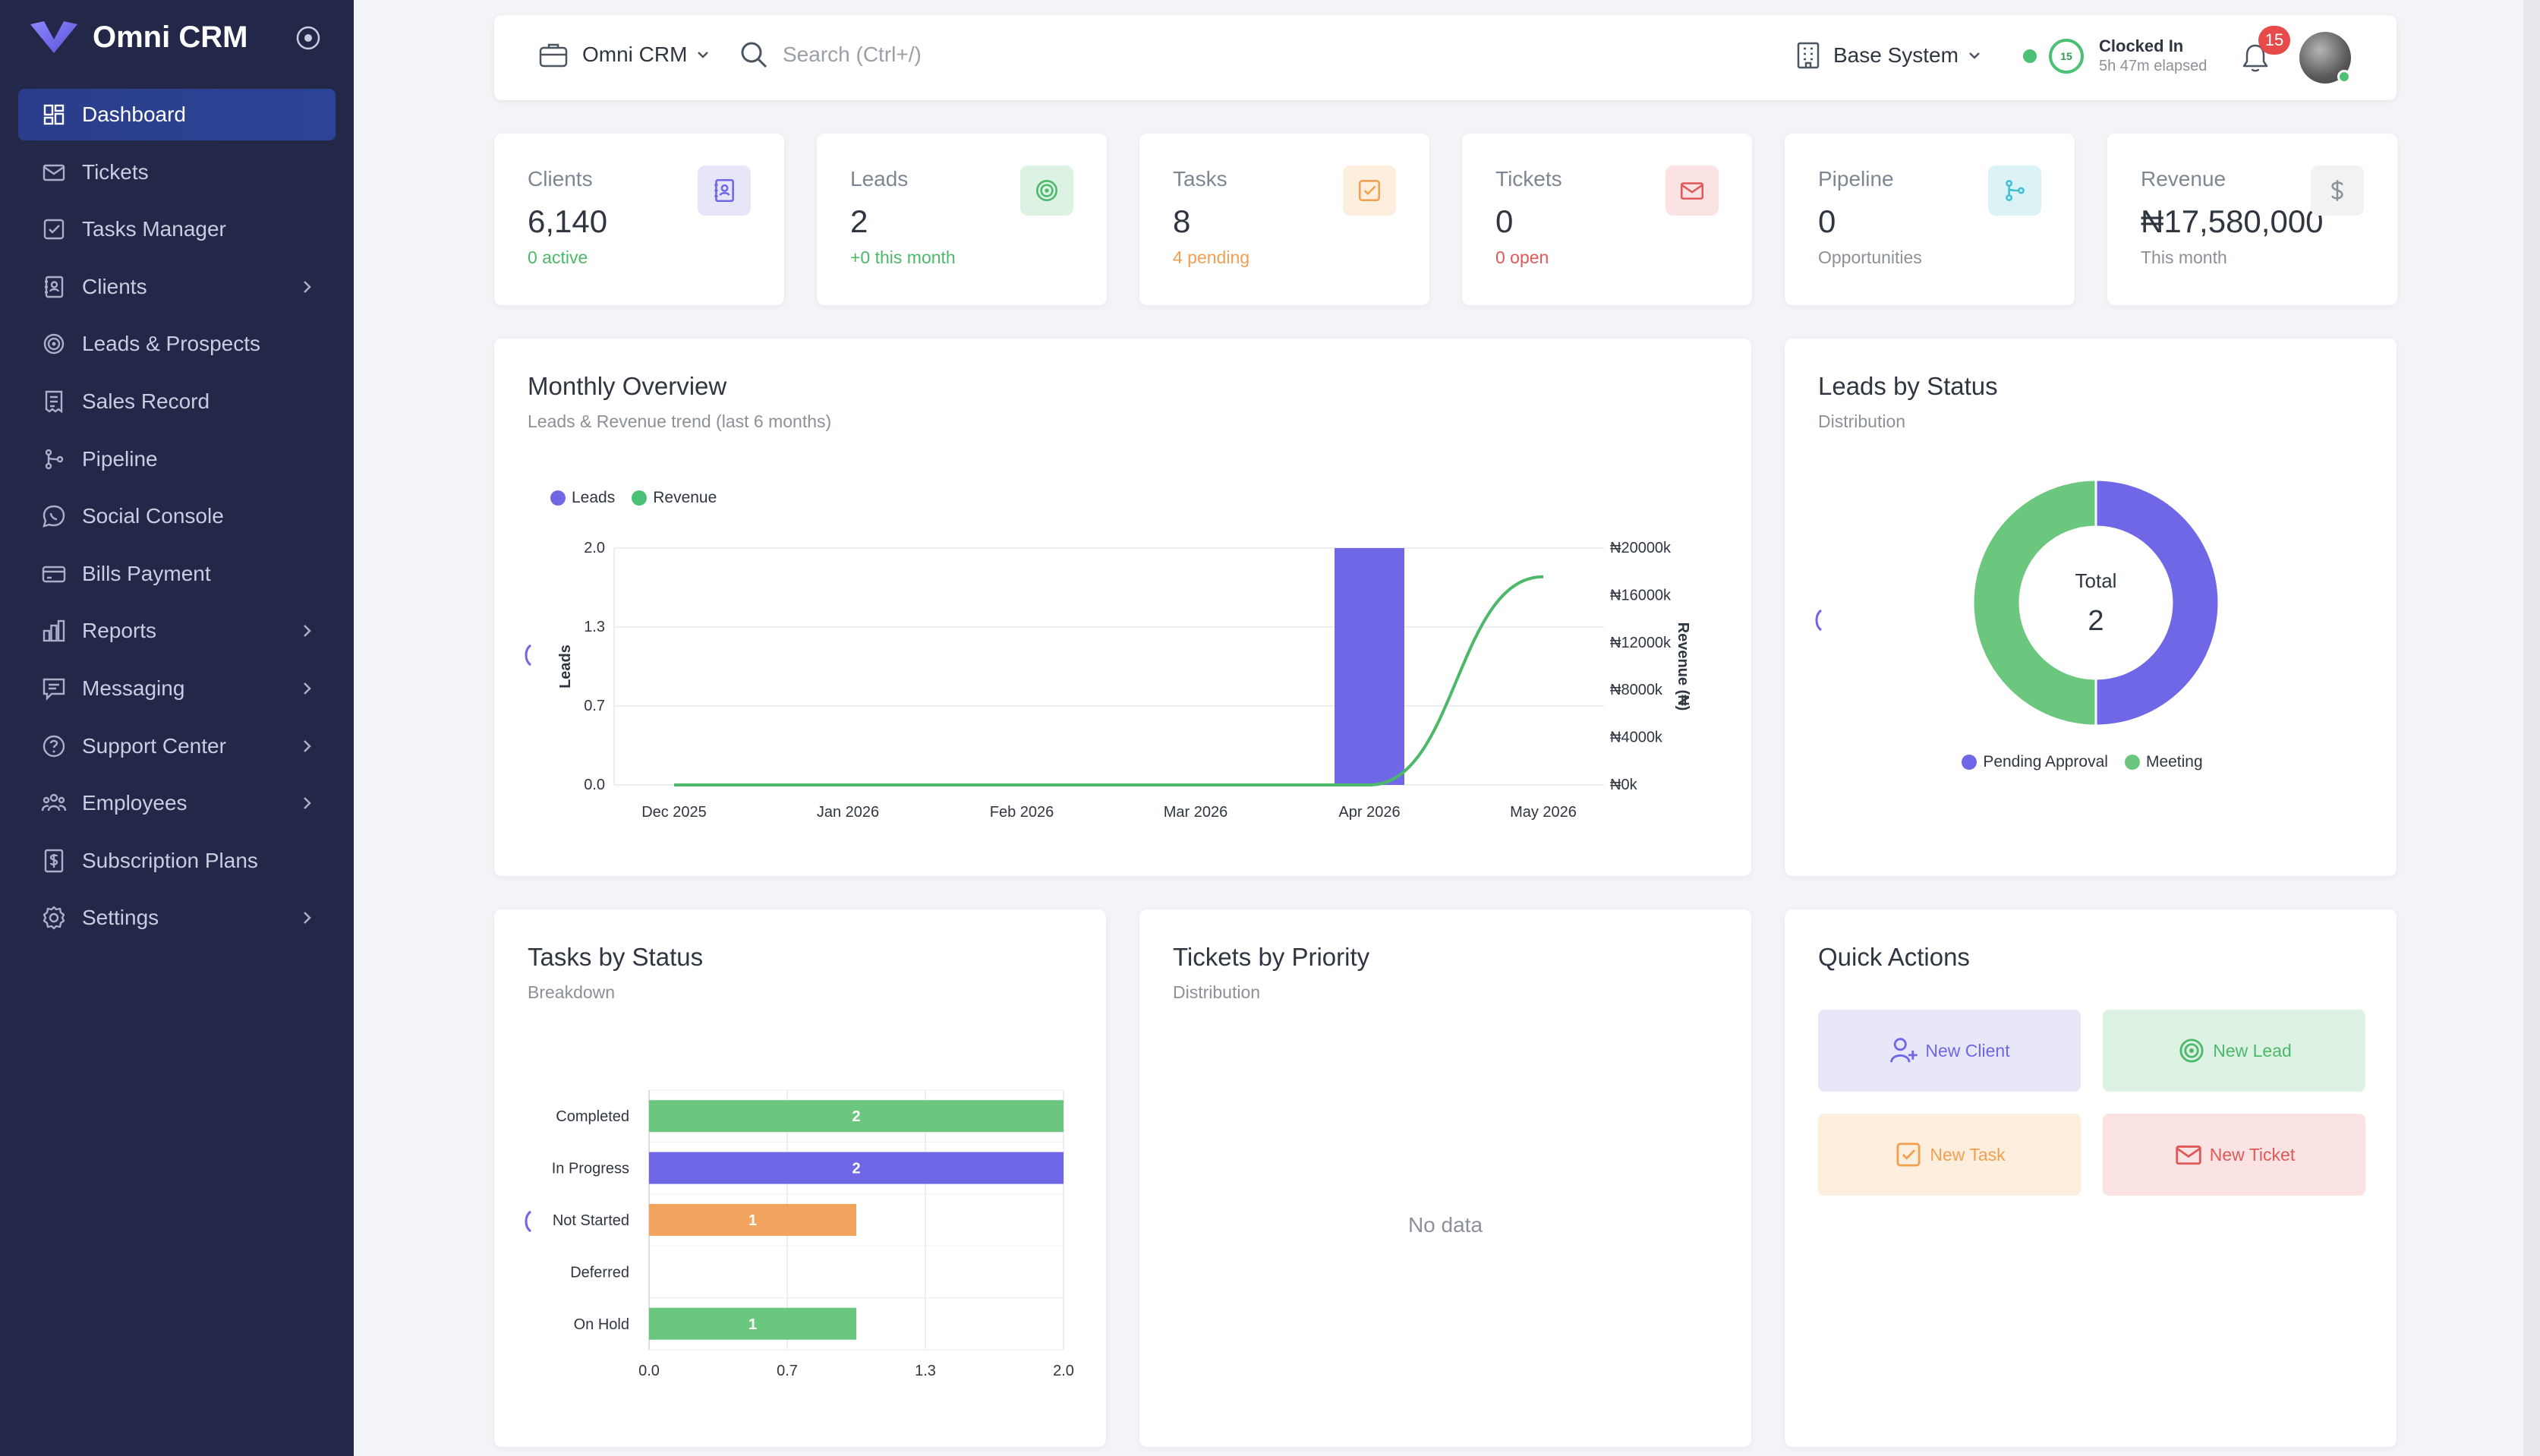  Describe the element at coordinates (177, 688) in the screenshot. I see `sidebar-item-messaging: Messaging` at that location.